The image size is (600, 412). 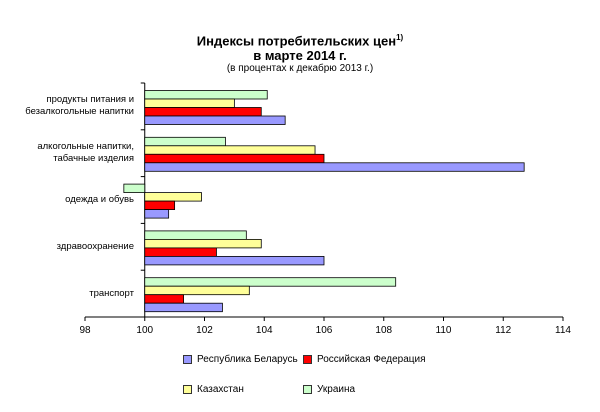 I want to click on category-label-line: транспорт, so click(x=111, y=293).